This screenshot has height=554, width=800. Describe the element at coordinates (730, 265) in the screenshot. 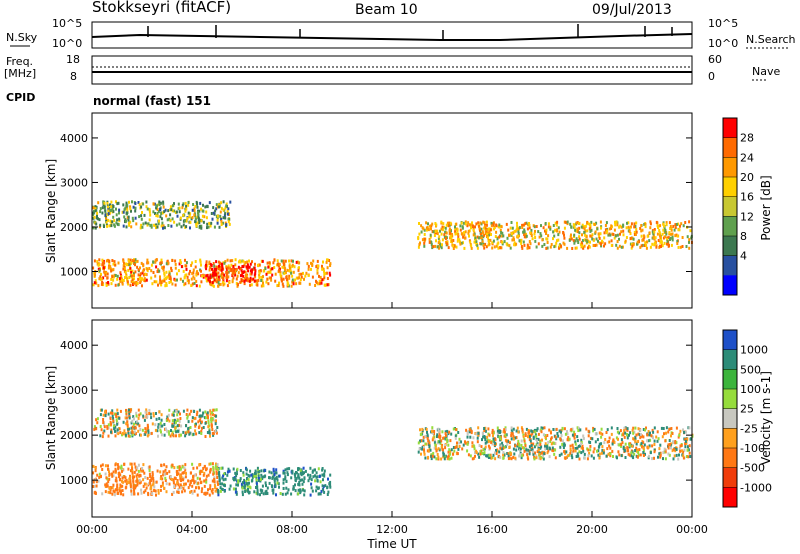

I see `colorbar-swatch` at that location.